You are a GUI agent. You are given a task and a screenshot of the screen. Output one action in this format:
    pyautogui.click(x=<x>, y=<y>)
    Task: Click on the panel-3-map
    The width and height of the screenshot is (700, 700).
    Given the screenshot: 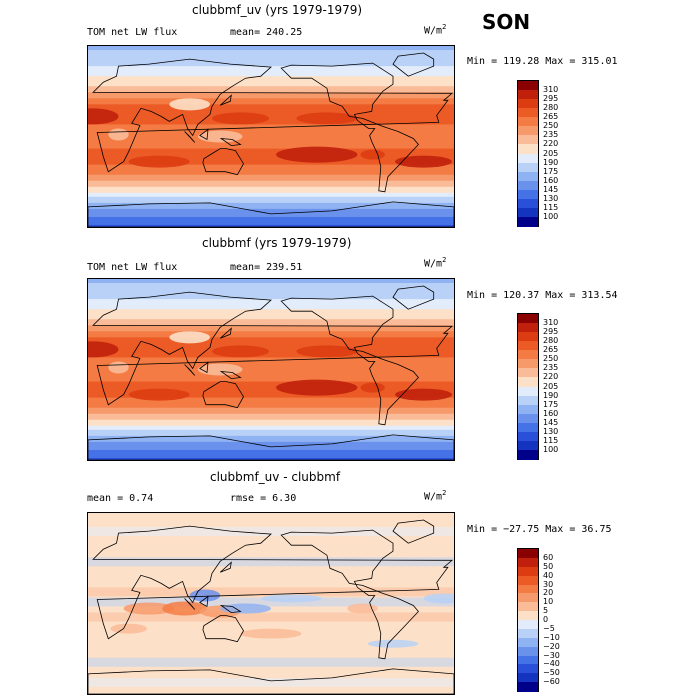 What is the action you would take?
    pyautogui.click(x=271, y=603)
    